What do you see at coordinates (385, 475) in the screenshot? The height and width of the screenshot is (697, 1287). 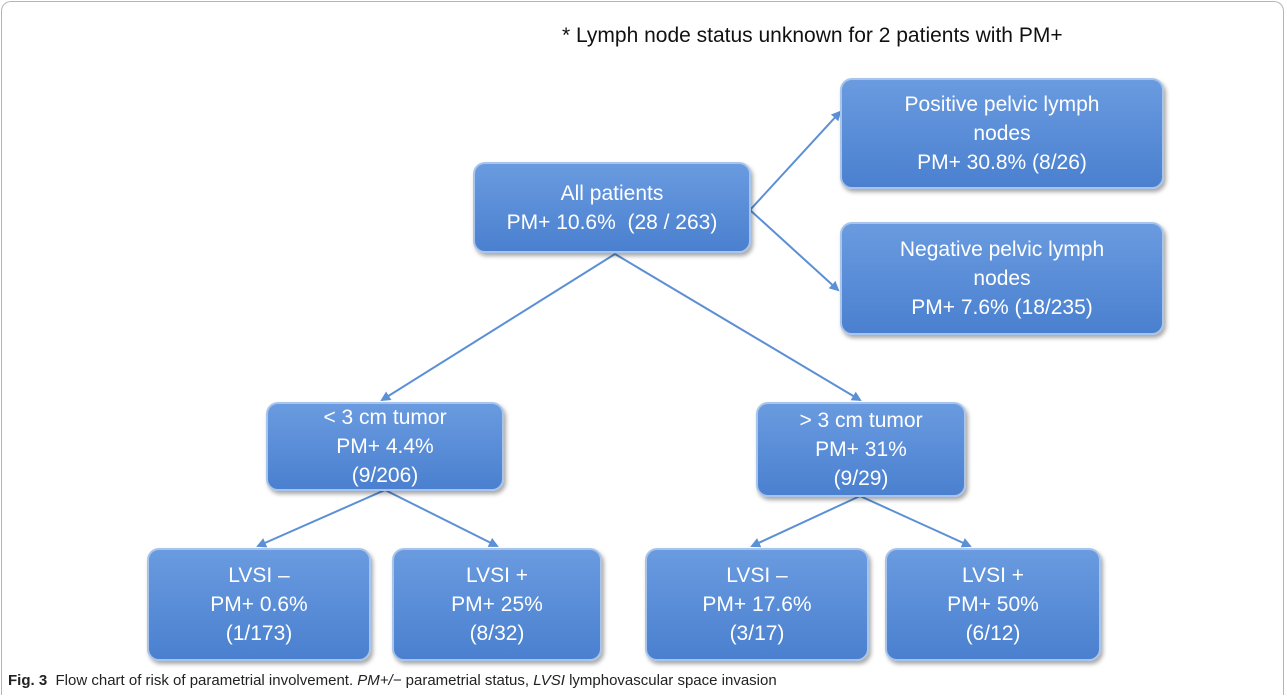 I see `node-line: (9/206)` at bounding box center [385, 475].